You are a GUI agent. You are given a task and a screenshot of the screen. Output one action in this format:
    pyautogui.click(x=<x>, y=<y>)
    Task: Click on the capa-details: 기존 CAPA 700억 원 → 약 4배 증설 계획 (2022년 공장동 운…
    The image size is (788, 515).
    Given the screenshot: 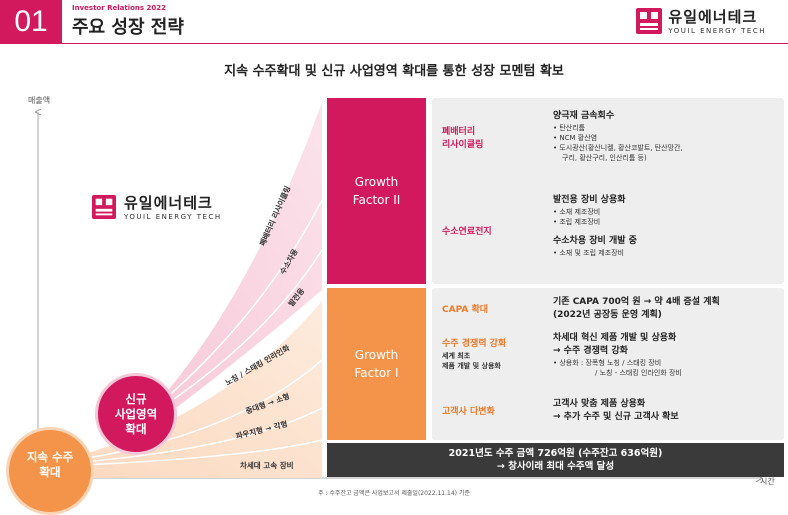 What is the action you would take?
    pyautogui.click(x=667, y=309)
    